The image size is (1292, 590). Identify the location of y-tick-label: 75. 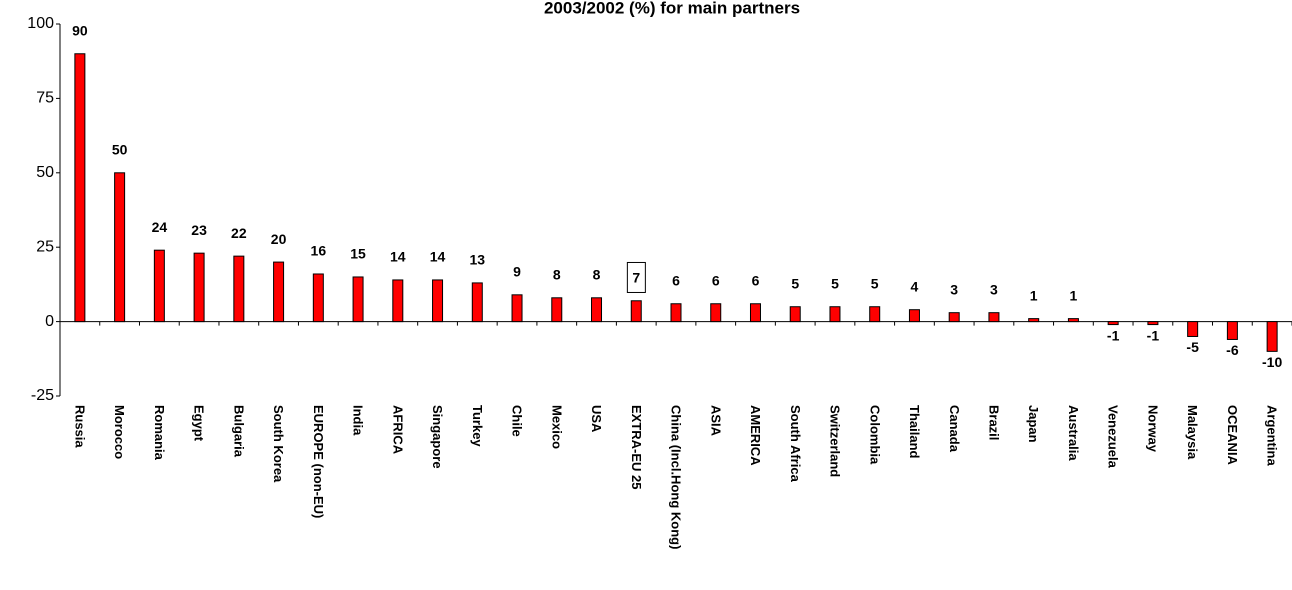
(45, 98).